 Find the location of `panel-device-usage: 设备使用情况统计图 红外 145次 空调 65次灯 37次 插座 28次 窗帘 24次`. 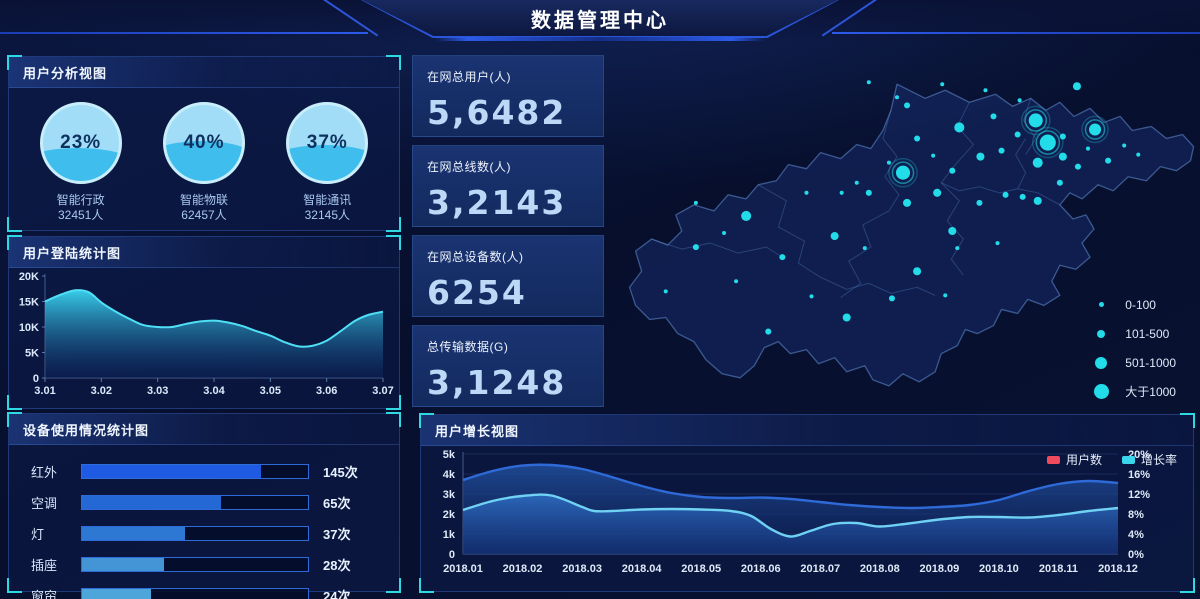

panel-device-usage: 设备使用情况统计图 红外 145次 空调 65次灯 37次 插座 28次 窗帘 24次 is located at coordinates (204, 505).